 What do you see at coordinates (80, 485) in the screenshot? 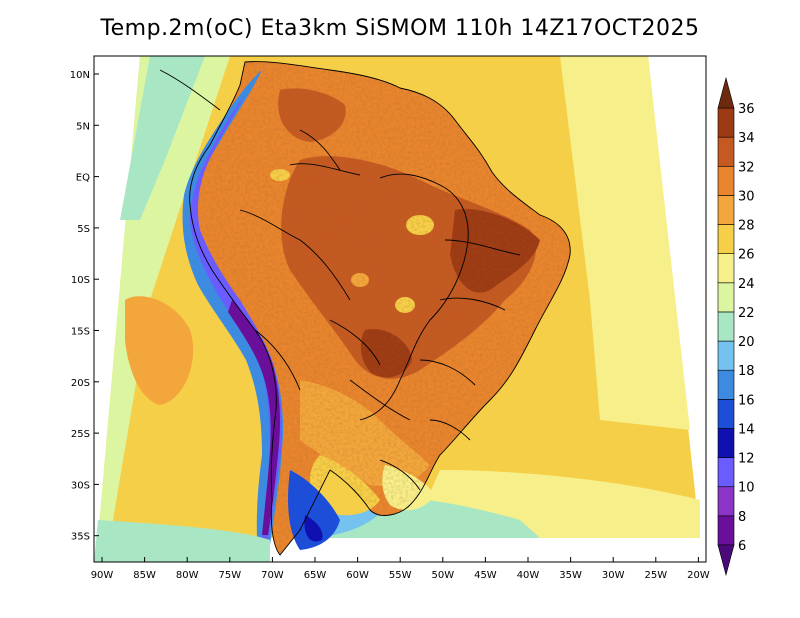
I see `lat-tick-label: 30S` at bounding box center [80, 485].